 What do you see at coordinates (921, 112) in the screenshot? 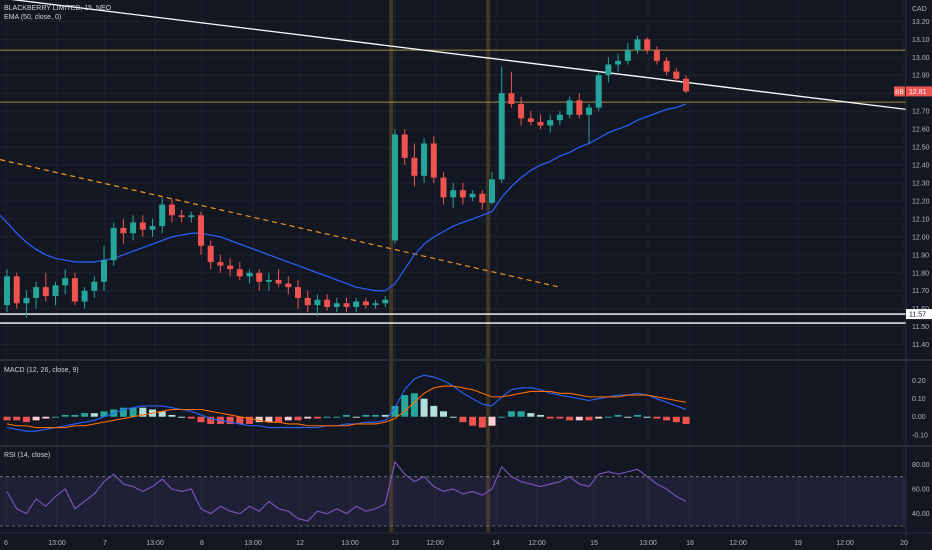
I see `price-tick-label: 12.70` at bounding box center [921, 112].